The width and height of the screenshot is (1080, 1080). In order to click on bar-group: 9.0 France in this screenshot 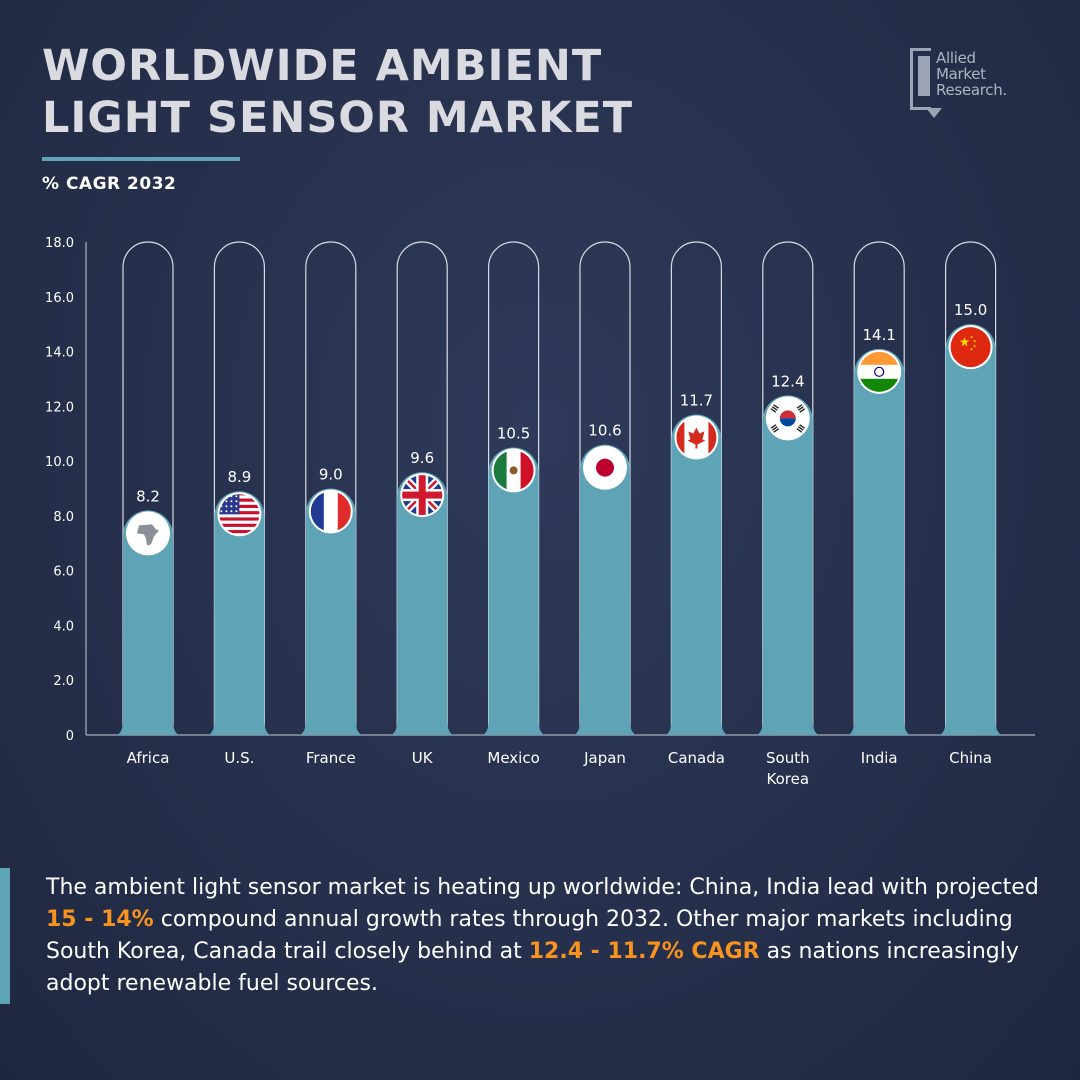, I will do `click(330, 504)`.